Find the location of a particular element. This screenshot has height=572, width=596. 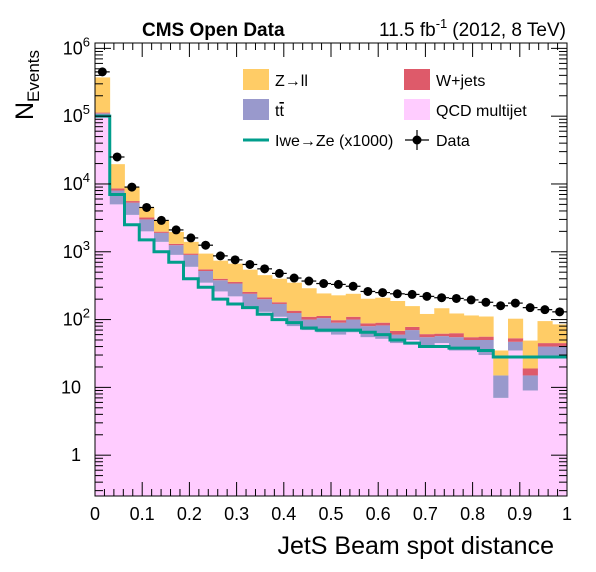

legend-label-data: Data is located at coordinates (453, 141).